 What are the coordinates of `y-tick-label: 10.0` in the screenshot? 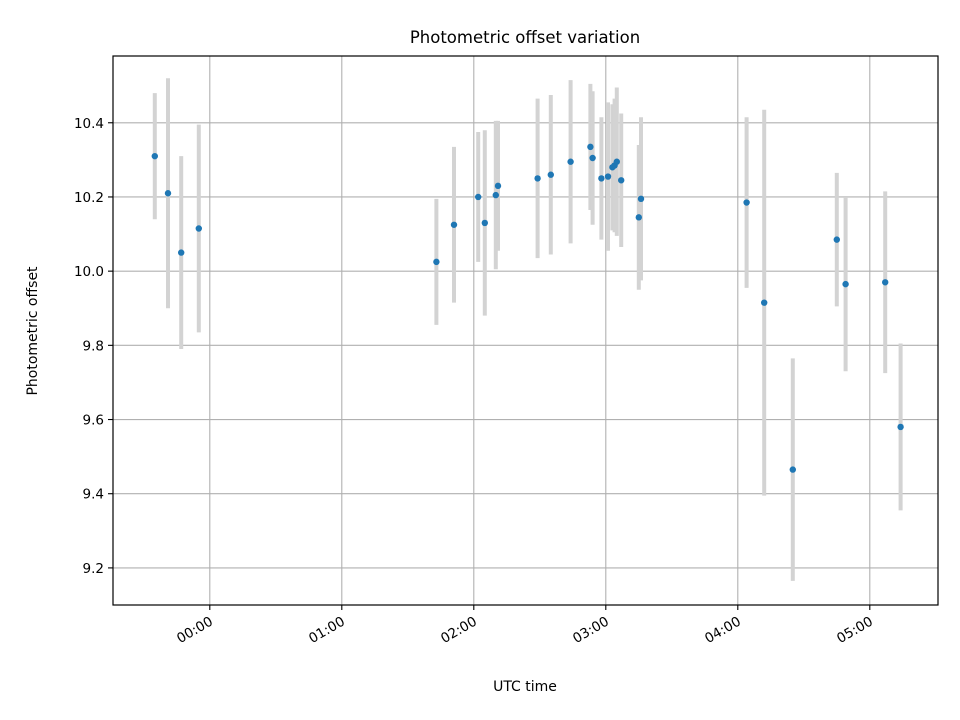 It's located at (89, 272).